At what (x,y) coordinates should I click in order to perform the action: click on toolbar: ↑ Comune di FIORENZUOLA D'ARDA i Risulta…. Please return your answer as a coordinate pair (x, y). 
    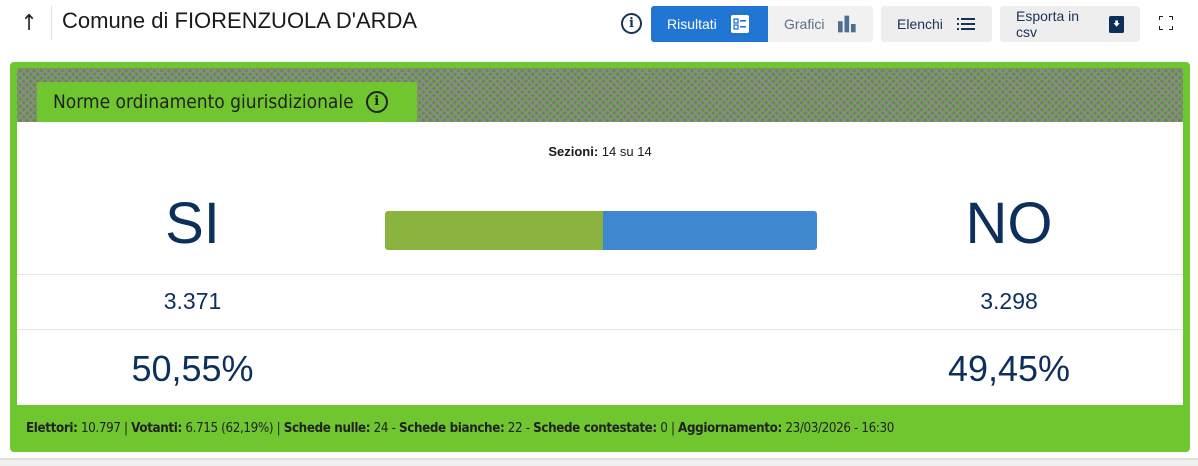
    Looking at the image, I should click on (599, 25).